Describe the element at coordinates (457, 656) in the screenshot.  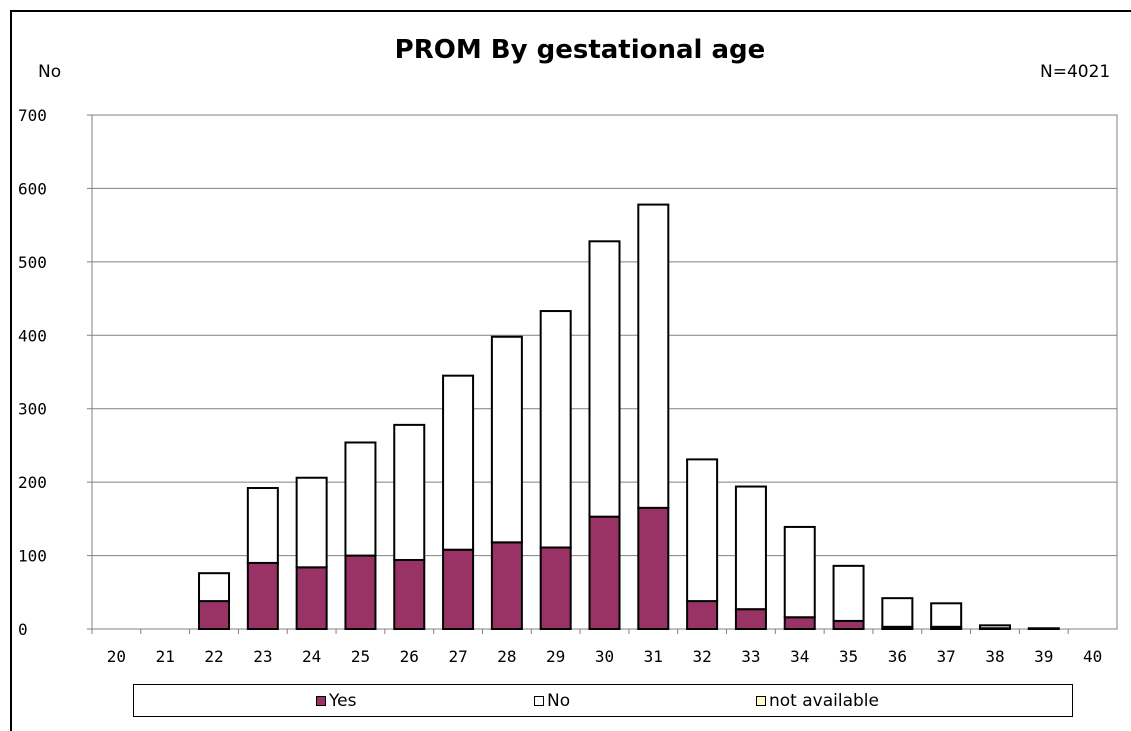
I see `x-tick-label: 27` at that location.